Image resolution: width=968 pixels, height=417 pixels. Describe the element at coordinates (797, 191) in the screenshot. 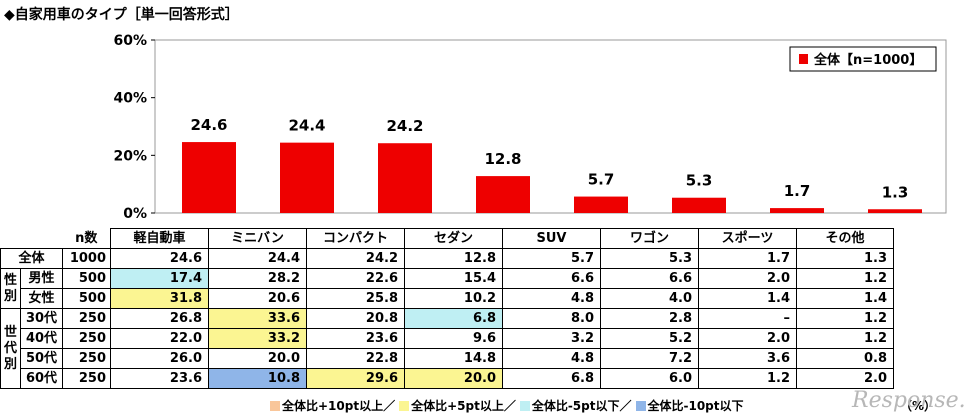

I see `bar-value-label: 1.7` at that location.